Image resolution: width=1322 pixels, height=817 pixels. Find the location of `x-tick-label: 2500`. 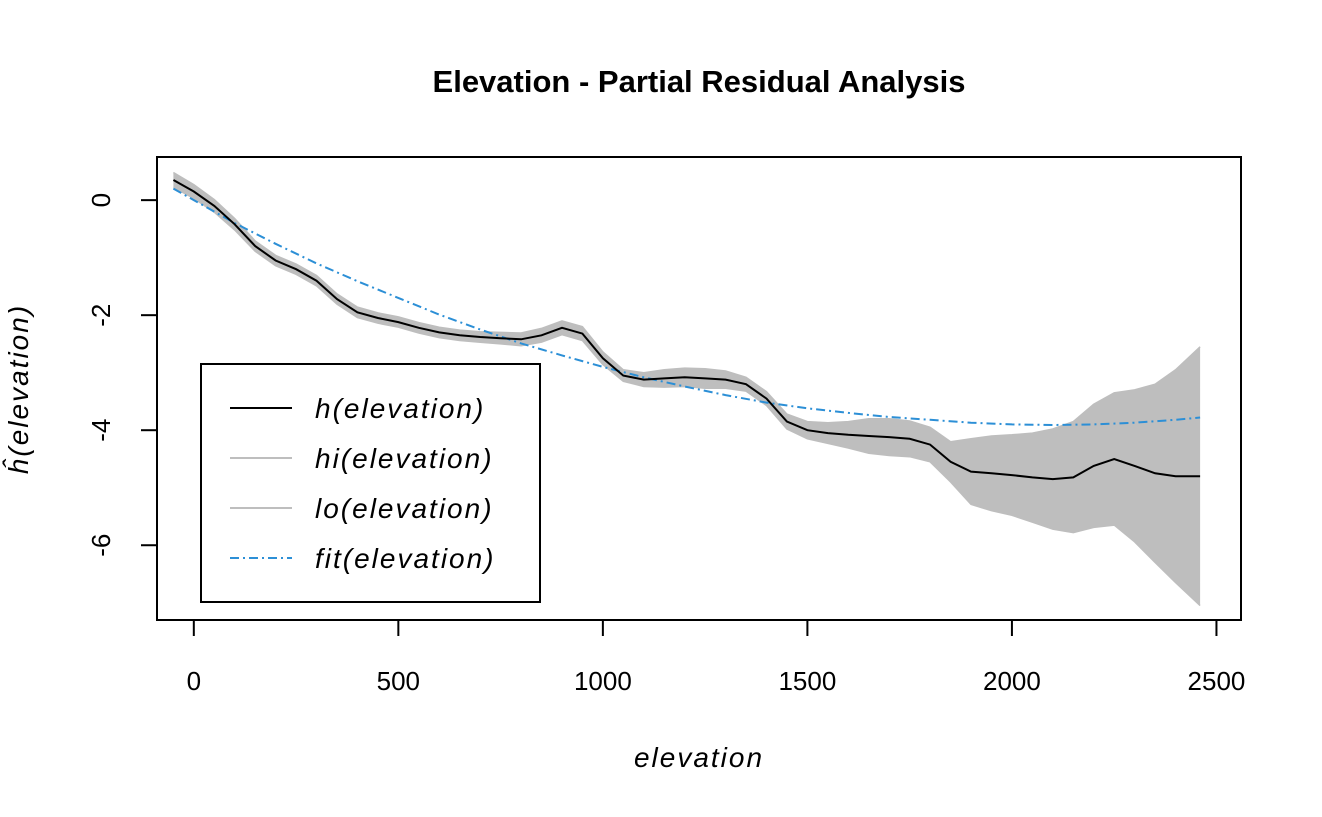

x-tick-label: 2500 is located at coordinates (1217, 681).